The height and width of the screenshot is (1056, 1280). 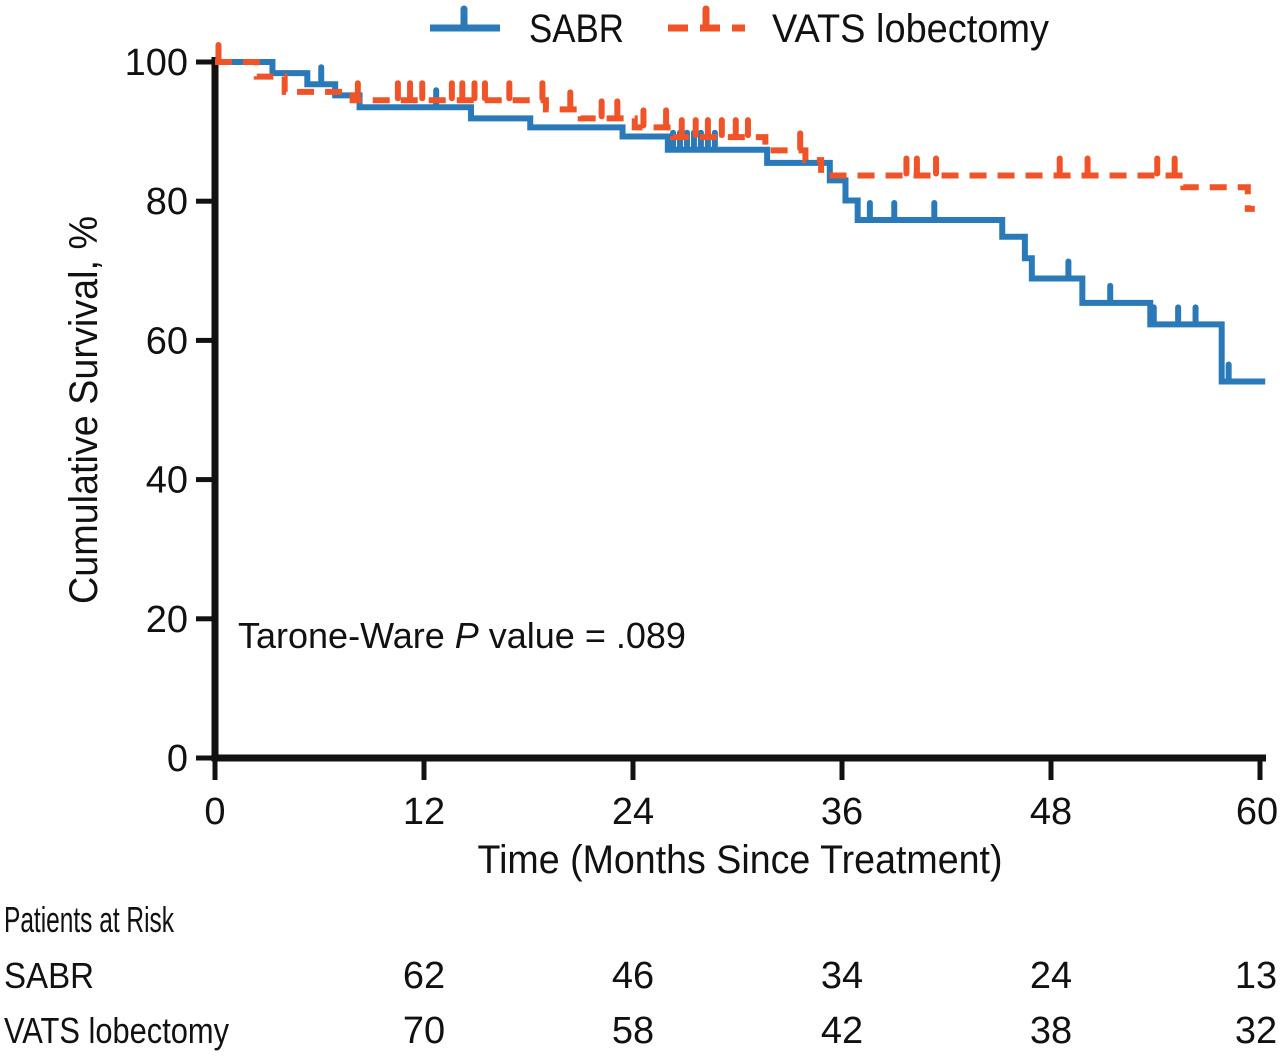 I want to click on x-tick-label: 36, so click(x=842, y=812).